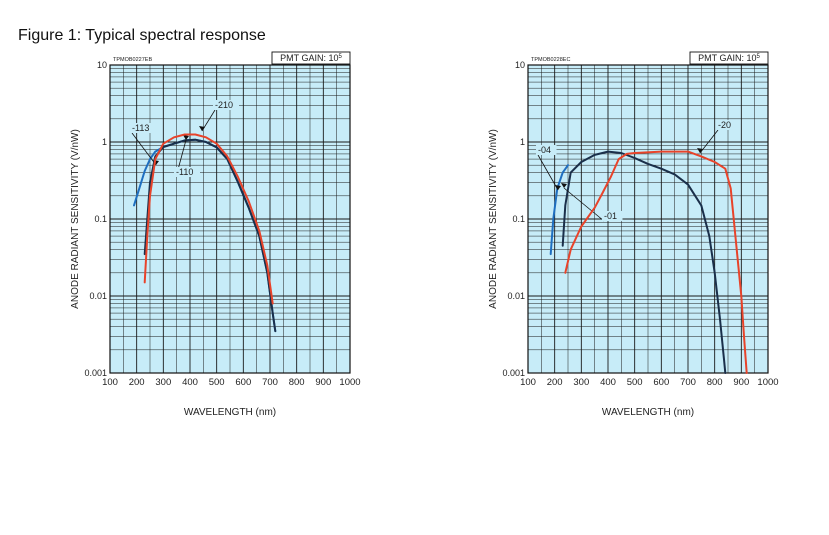 This screenshot has height=535, width=829. I want to click on figure-title: Figure 1: Typical spectral response, so click(142, 35).